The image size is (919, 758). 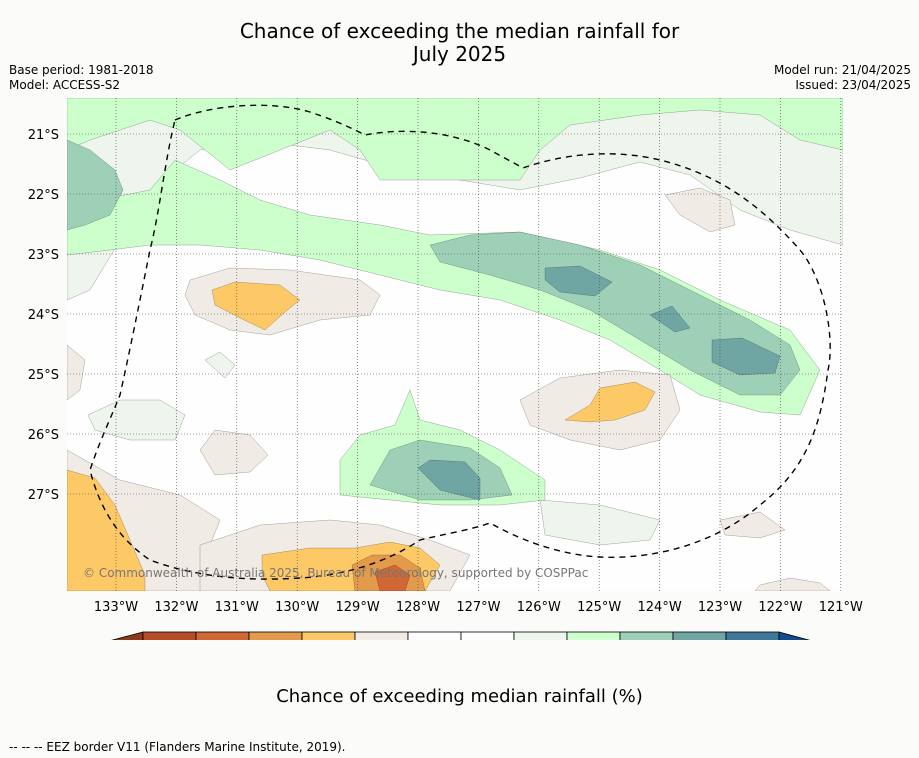 I want to click on lon-label: 128°W, so click(x=418, y=607).